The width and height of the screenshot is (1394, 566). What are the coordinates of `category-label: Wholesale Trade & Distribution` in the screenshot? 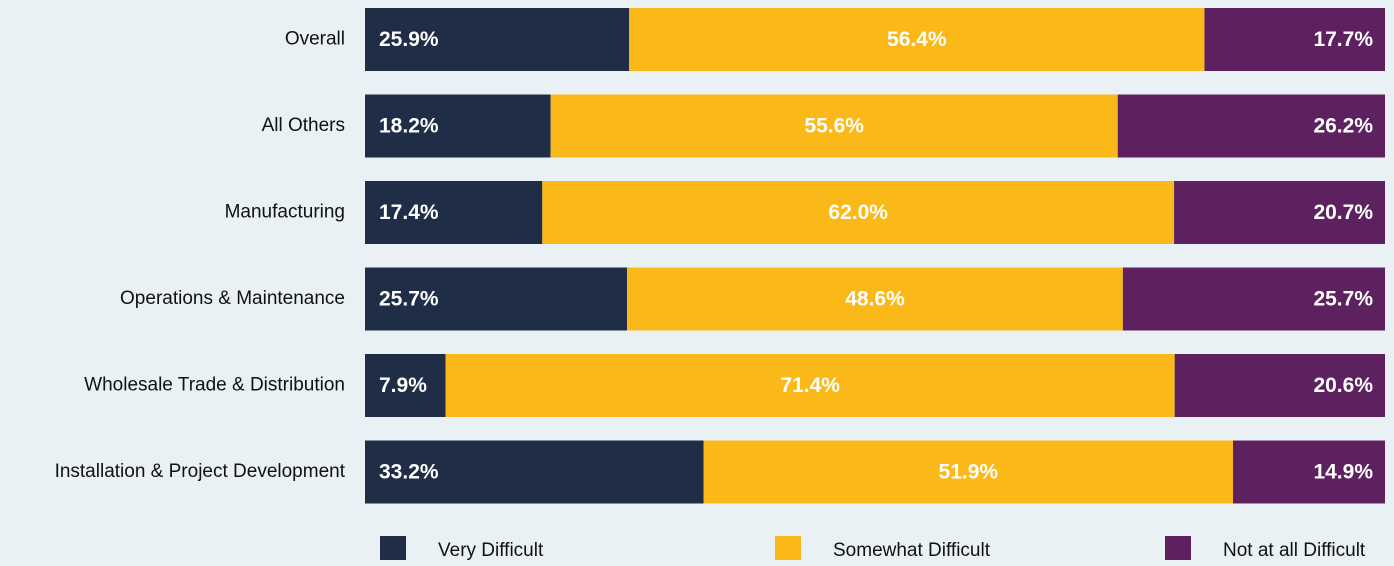 It's located at (214, 385).